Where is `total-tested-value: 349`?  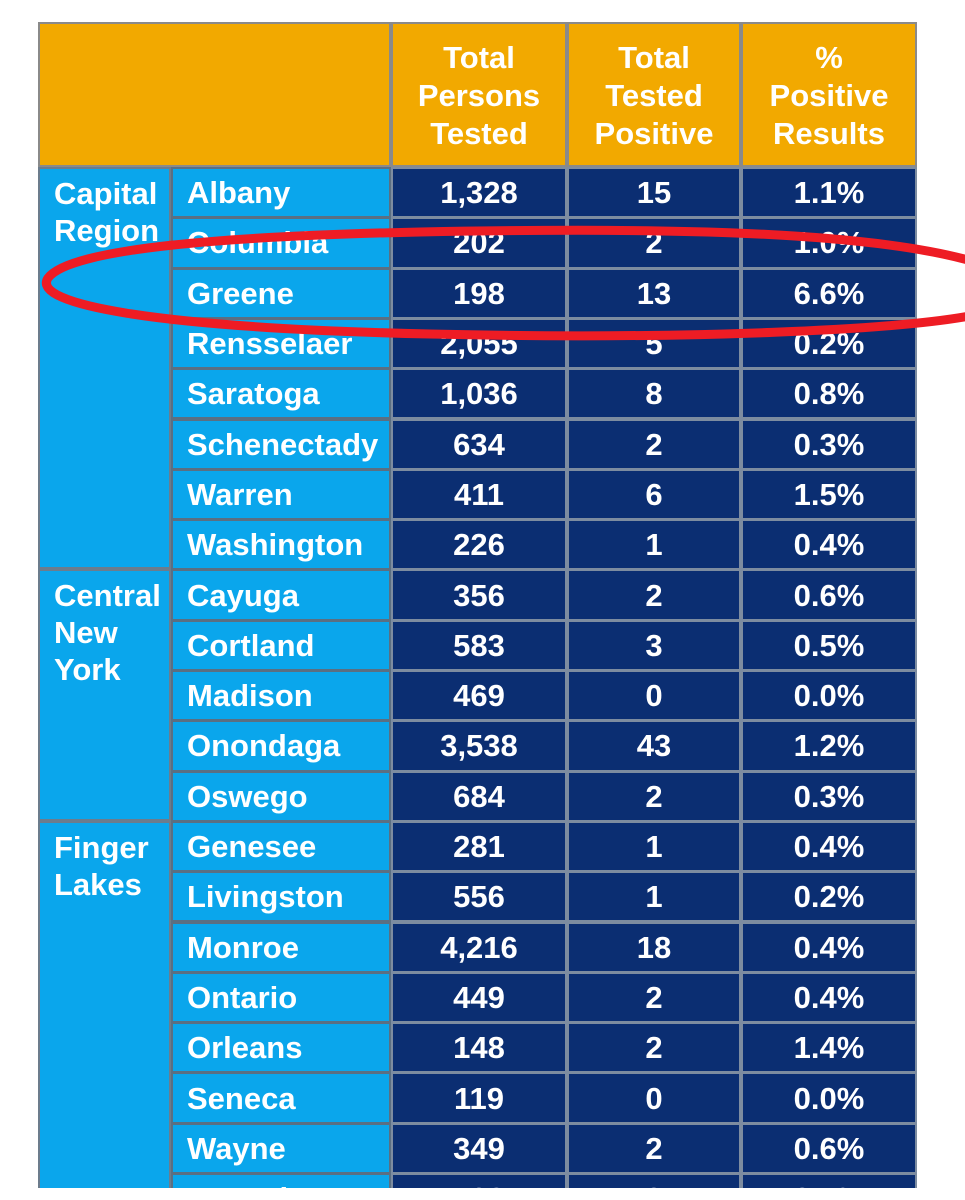
total-tested-value: 349 is located at coordinates (479, 1148).